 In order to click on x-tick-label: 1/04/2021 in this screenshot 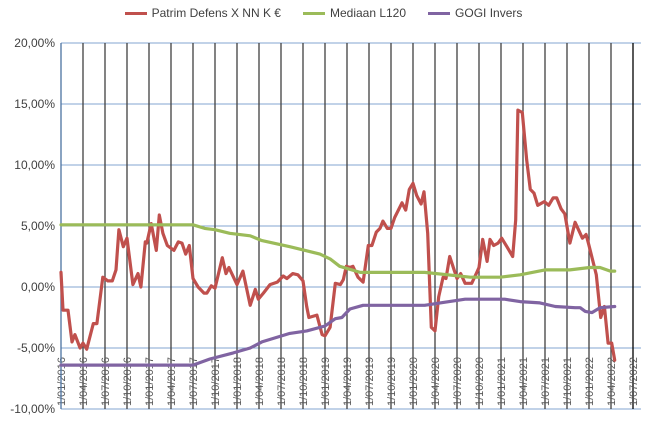, I will do `click(524, 381)`.